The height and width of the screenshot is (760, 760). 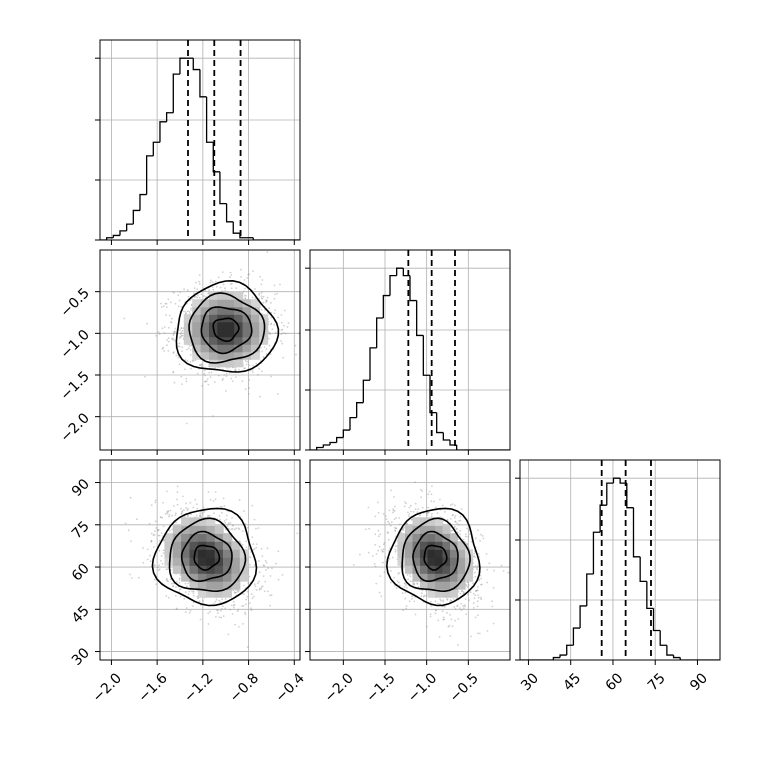 I want to click on scatter-p2-p3-xtick-label: −1.0, so click(x=422, y=687).